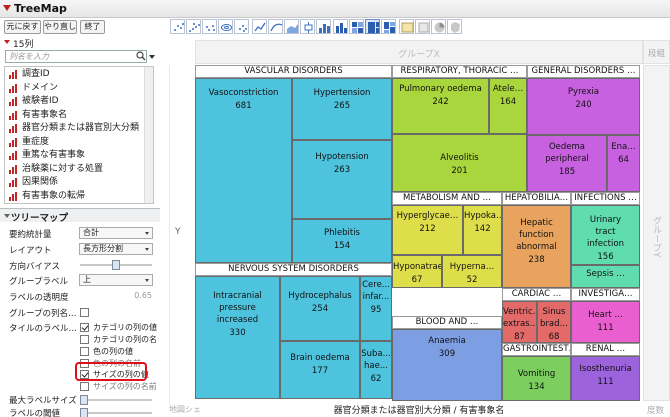 The image size is (670, 417). What do you see at coordinates (482, 230) in the screenshot?
I see `treemap-tile: Hypoka… 142` at bounding box center [482, 230].